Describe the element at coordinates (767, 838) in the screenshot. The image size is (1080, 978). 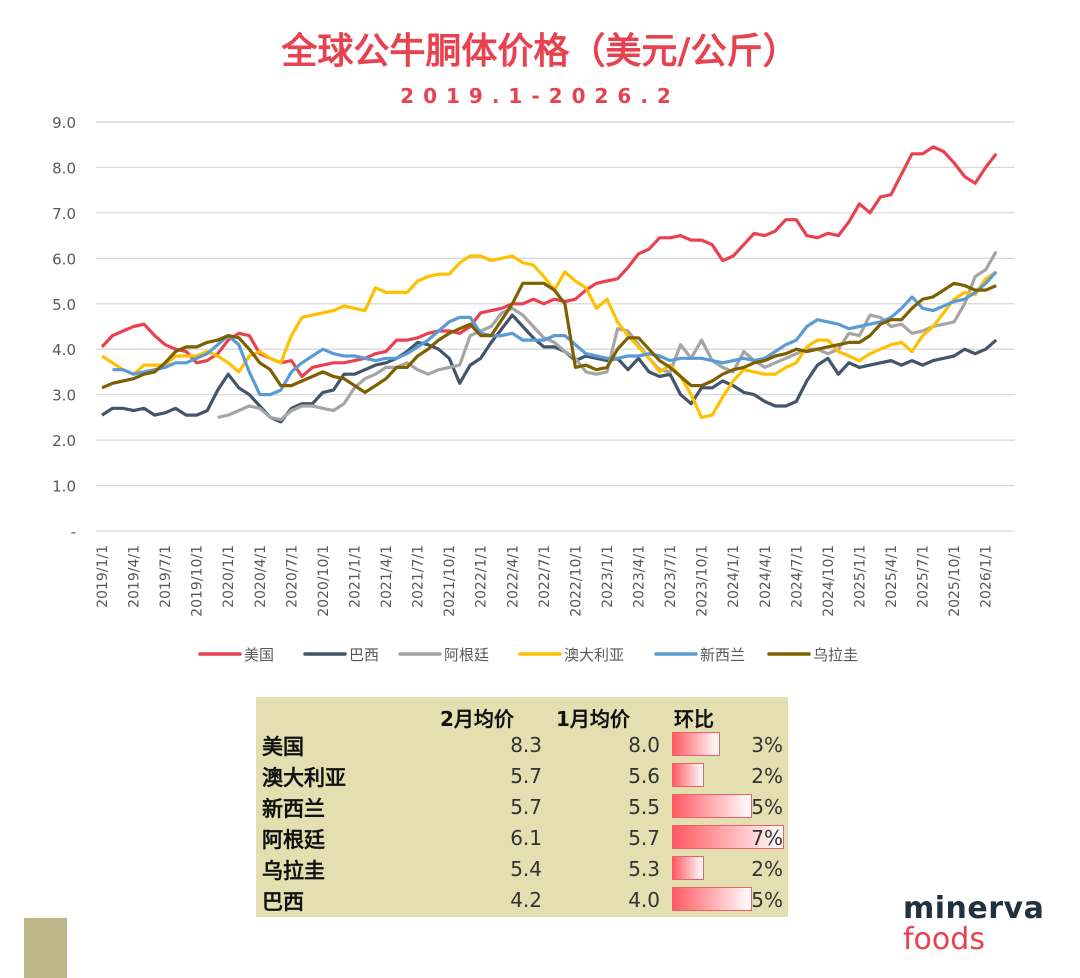
I see `change-percent: 7%` at that location.